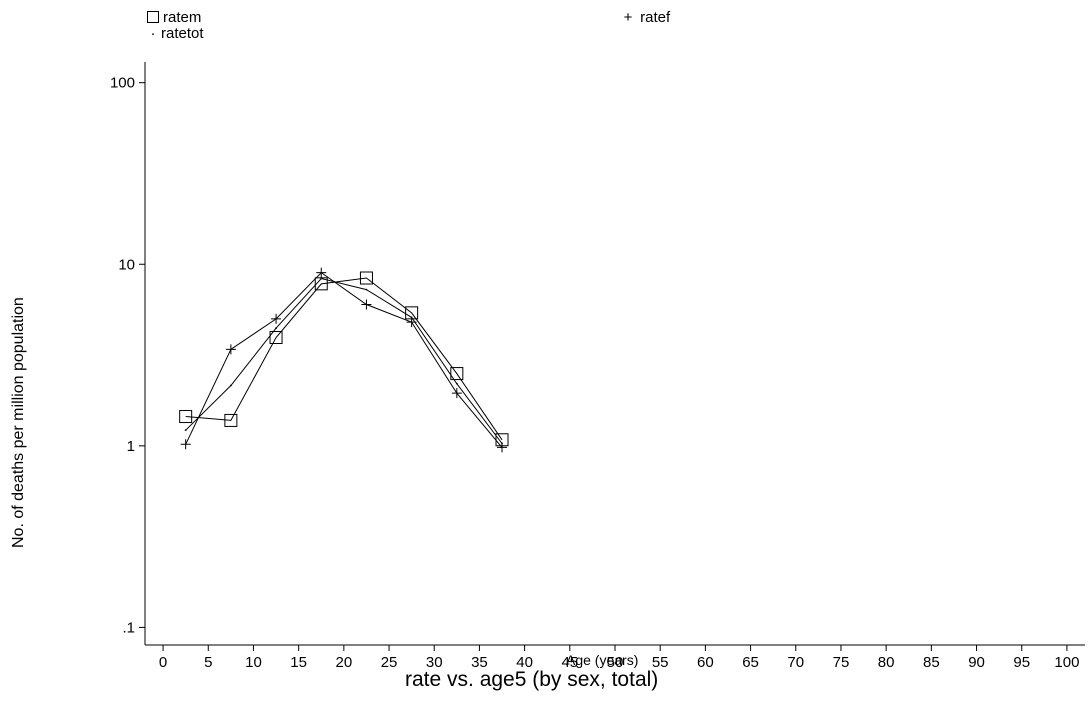  I want to click on y-tick-label: .1, so click(128, 627).